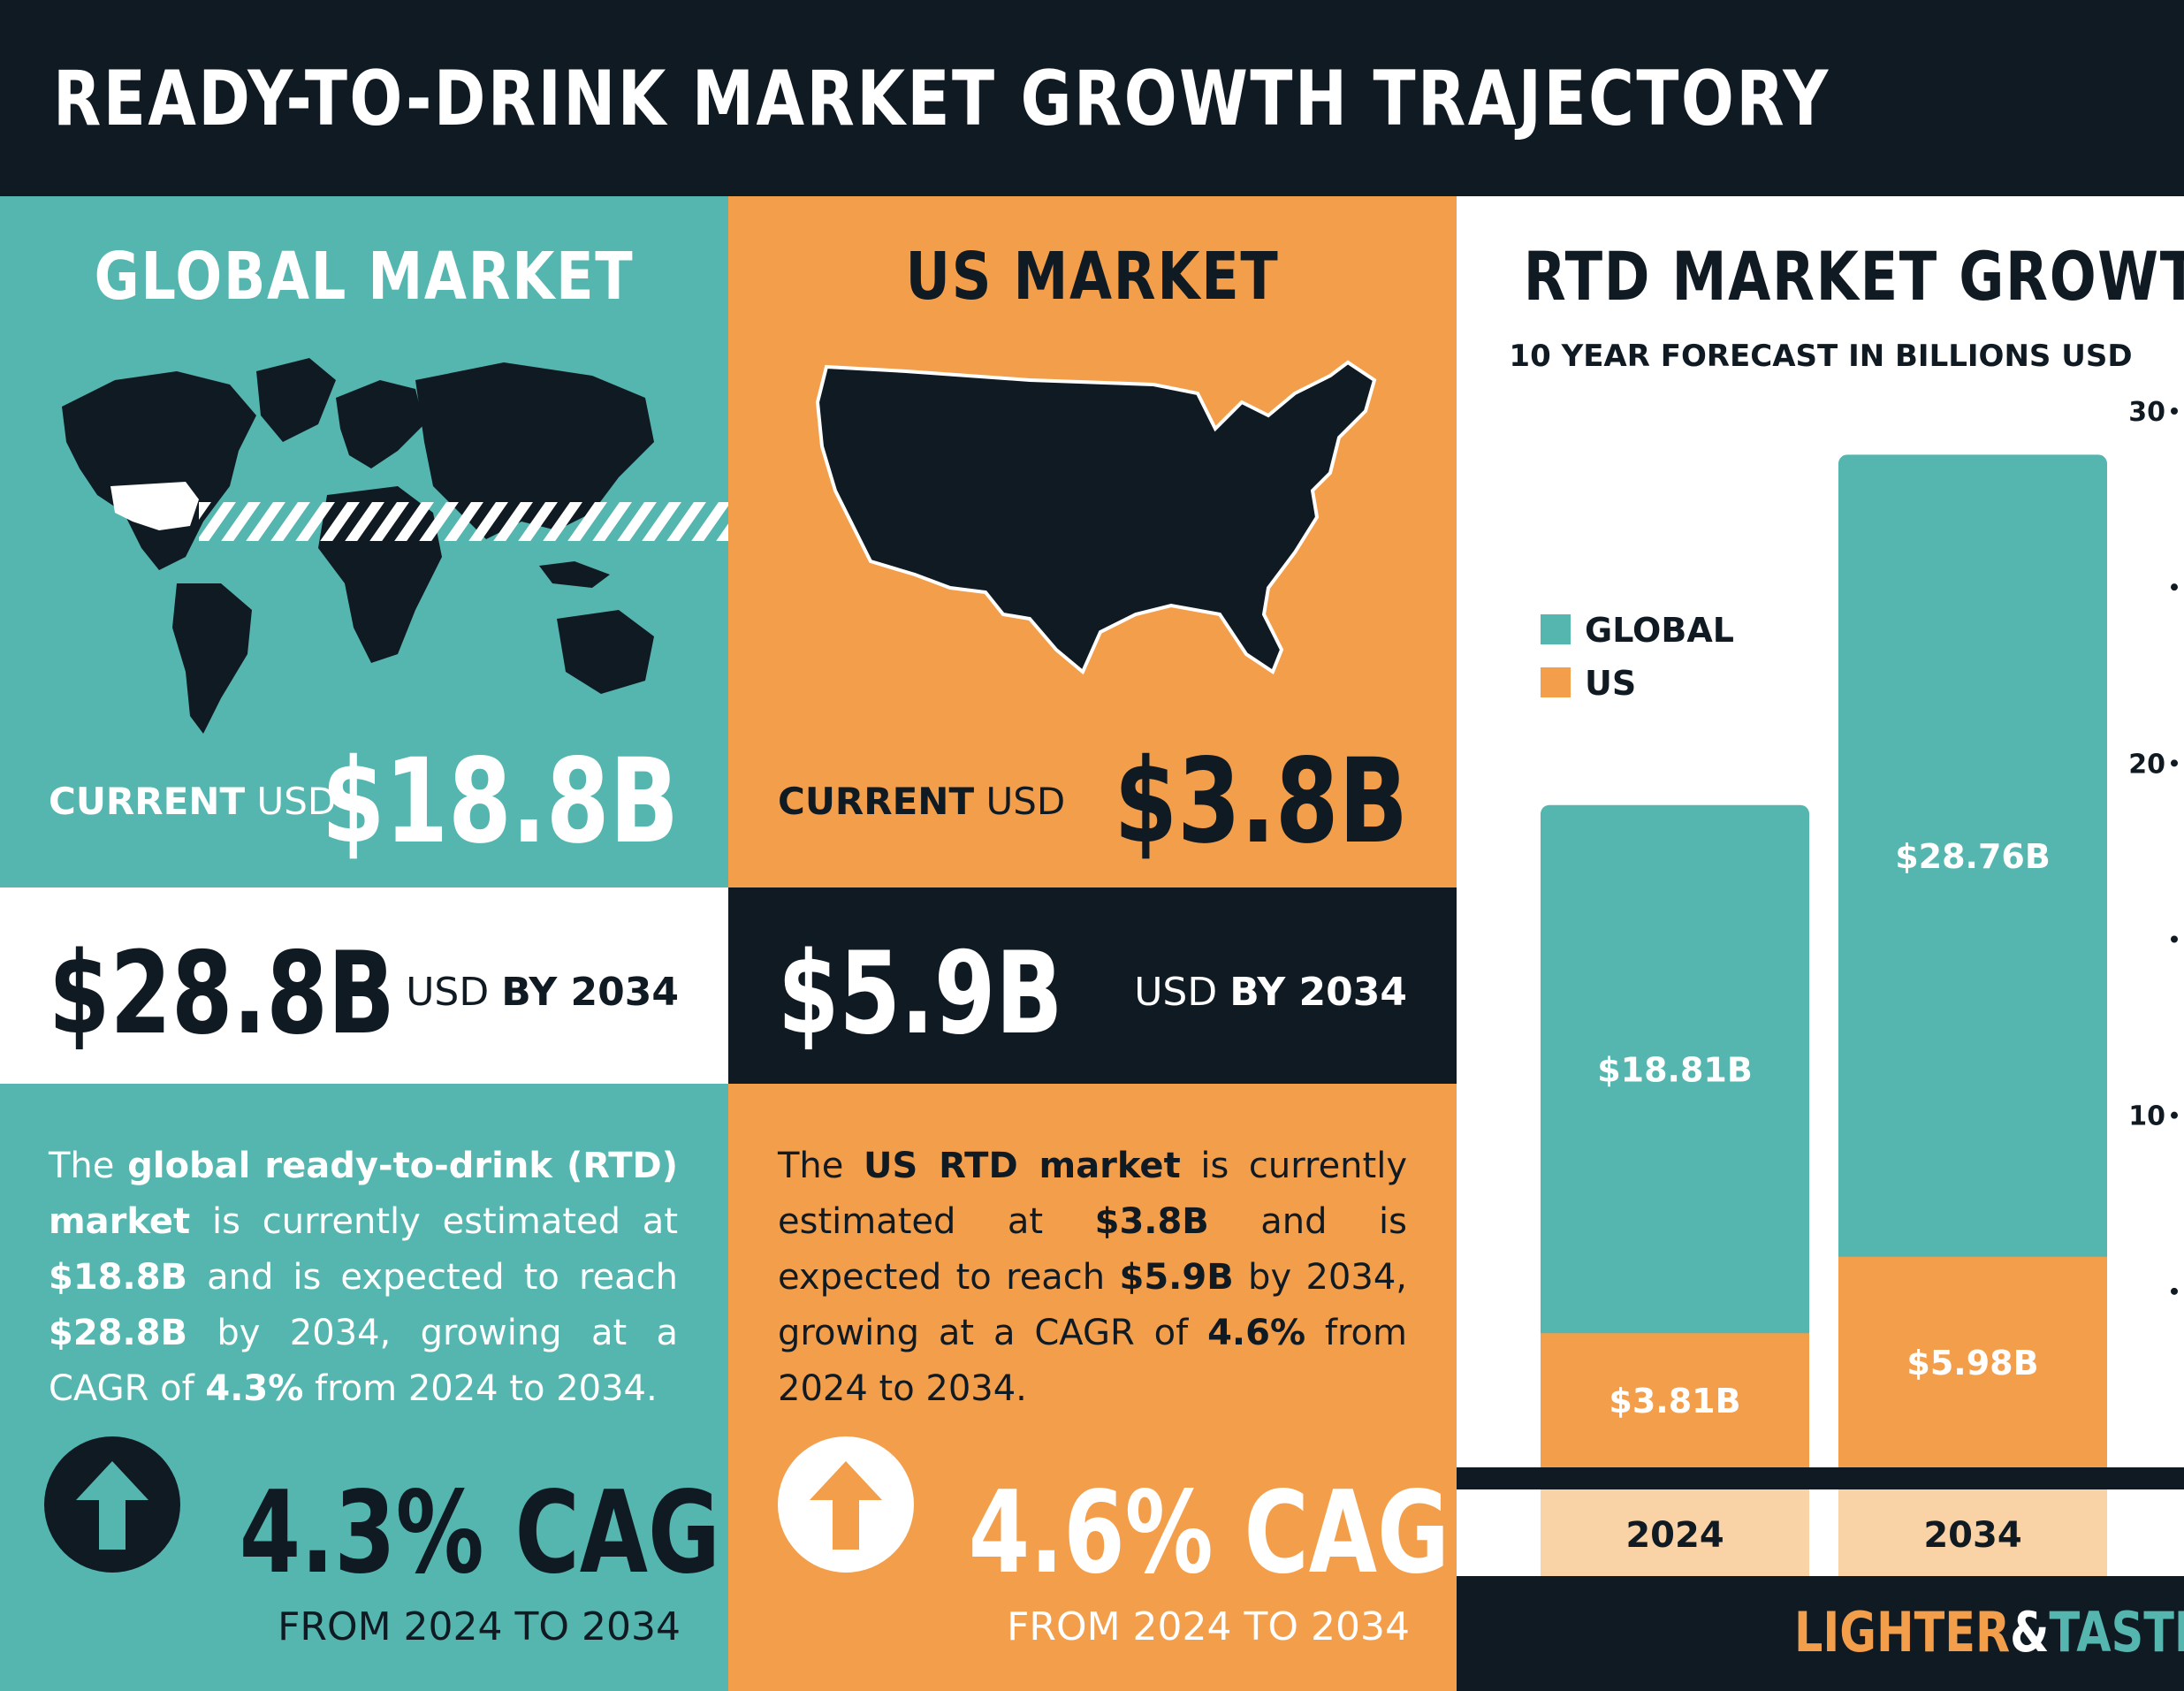 This screenshot has height=1691, width=2184. I want to click on bar-us-2034, so click(1972, 1361).